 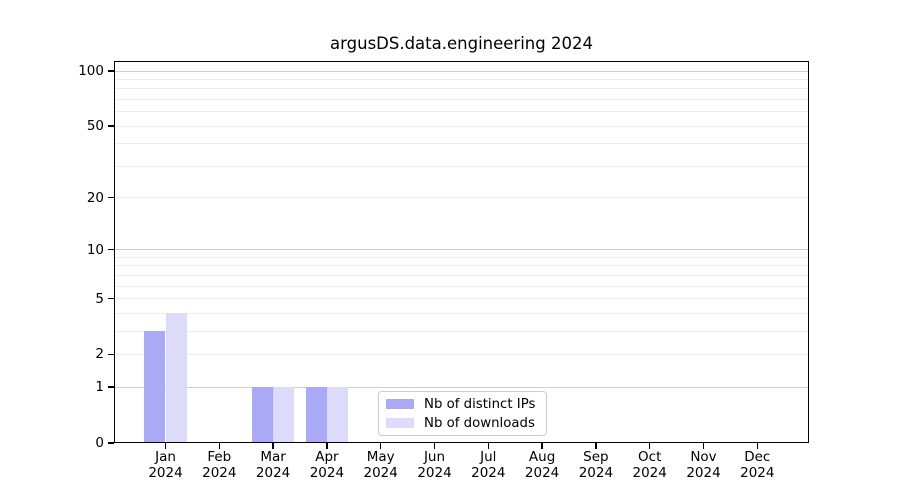 I want to click on chart-title: argusDS.data.engineering 2024, so click(x=461, y=43).